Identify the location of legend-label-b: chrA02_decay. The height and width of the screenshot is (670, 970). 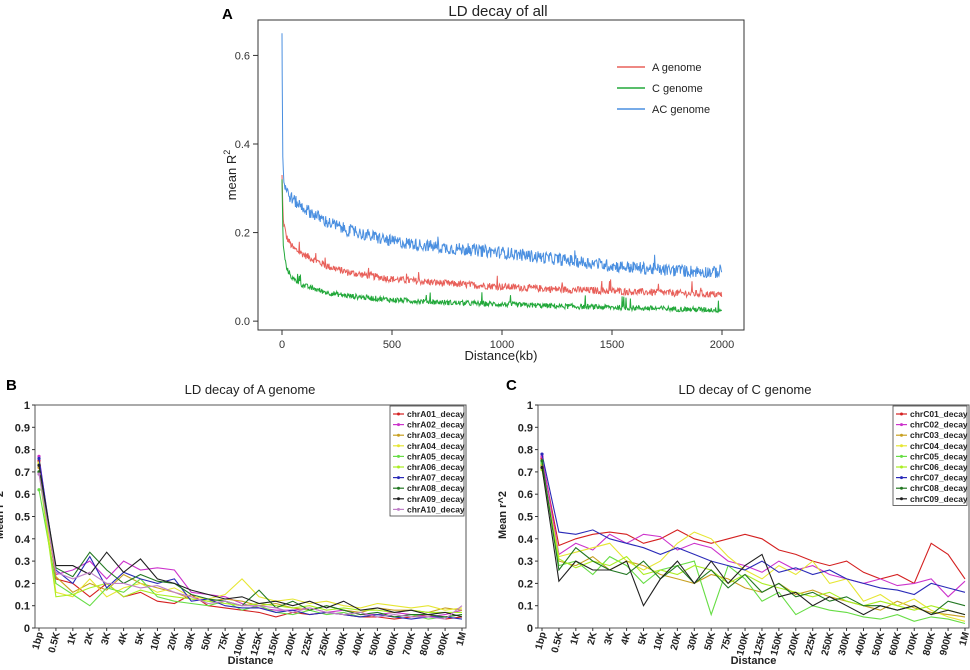
(436, 425).